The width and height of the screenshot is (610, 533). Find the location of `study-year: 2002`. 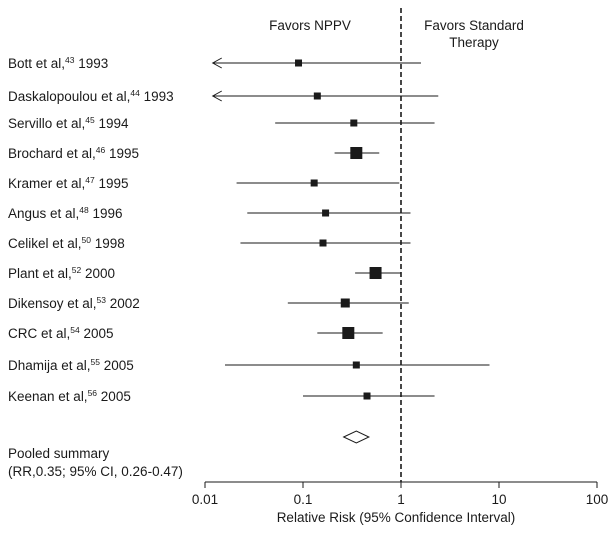

study-year: 2002 is located at coordinates (123, 303).